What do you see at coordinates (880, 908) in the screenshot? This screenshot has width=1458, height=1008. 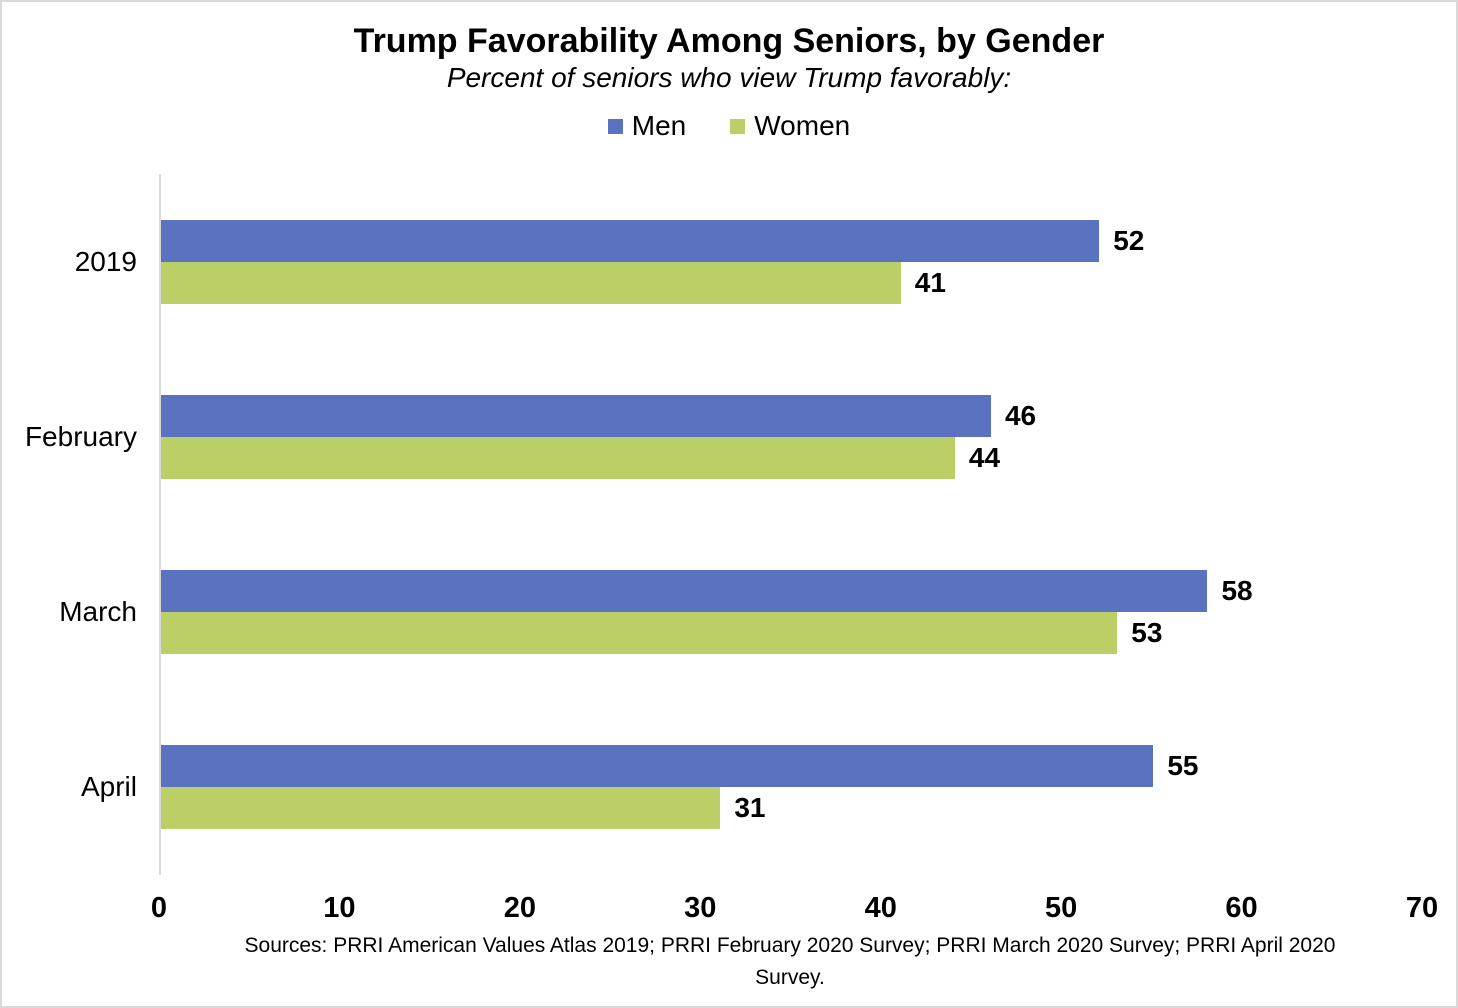 I see `x-tick-label: 40` at bounding box center [880, 908].